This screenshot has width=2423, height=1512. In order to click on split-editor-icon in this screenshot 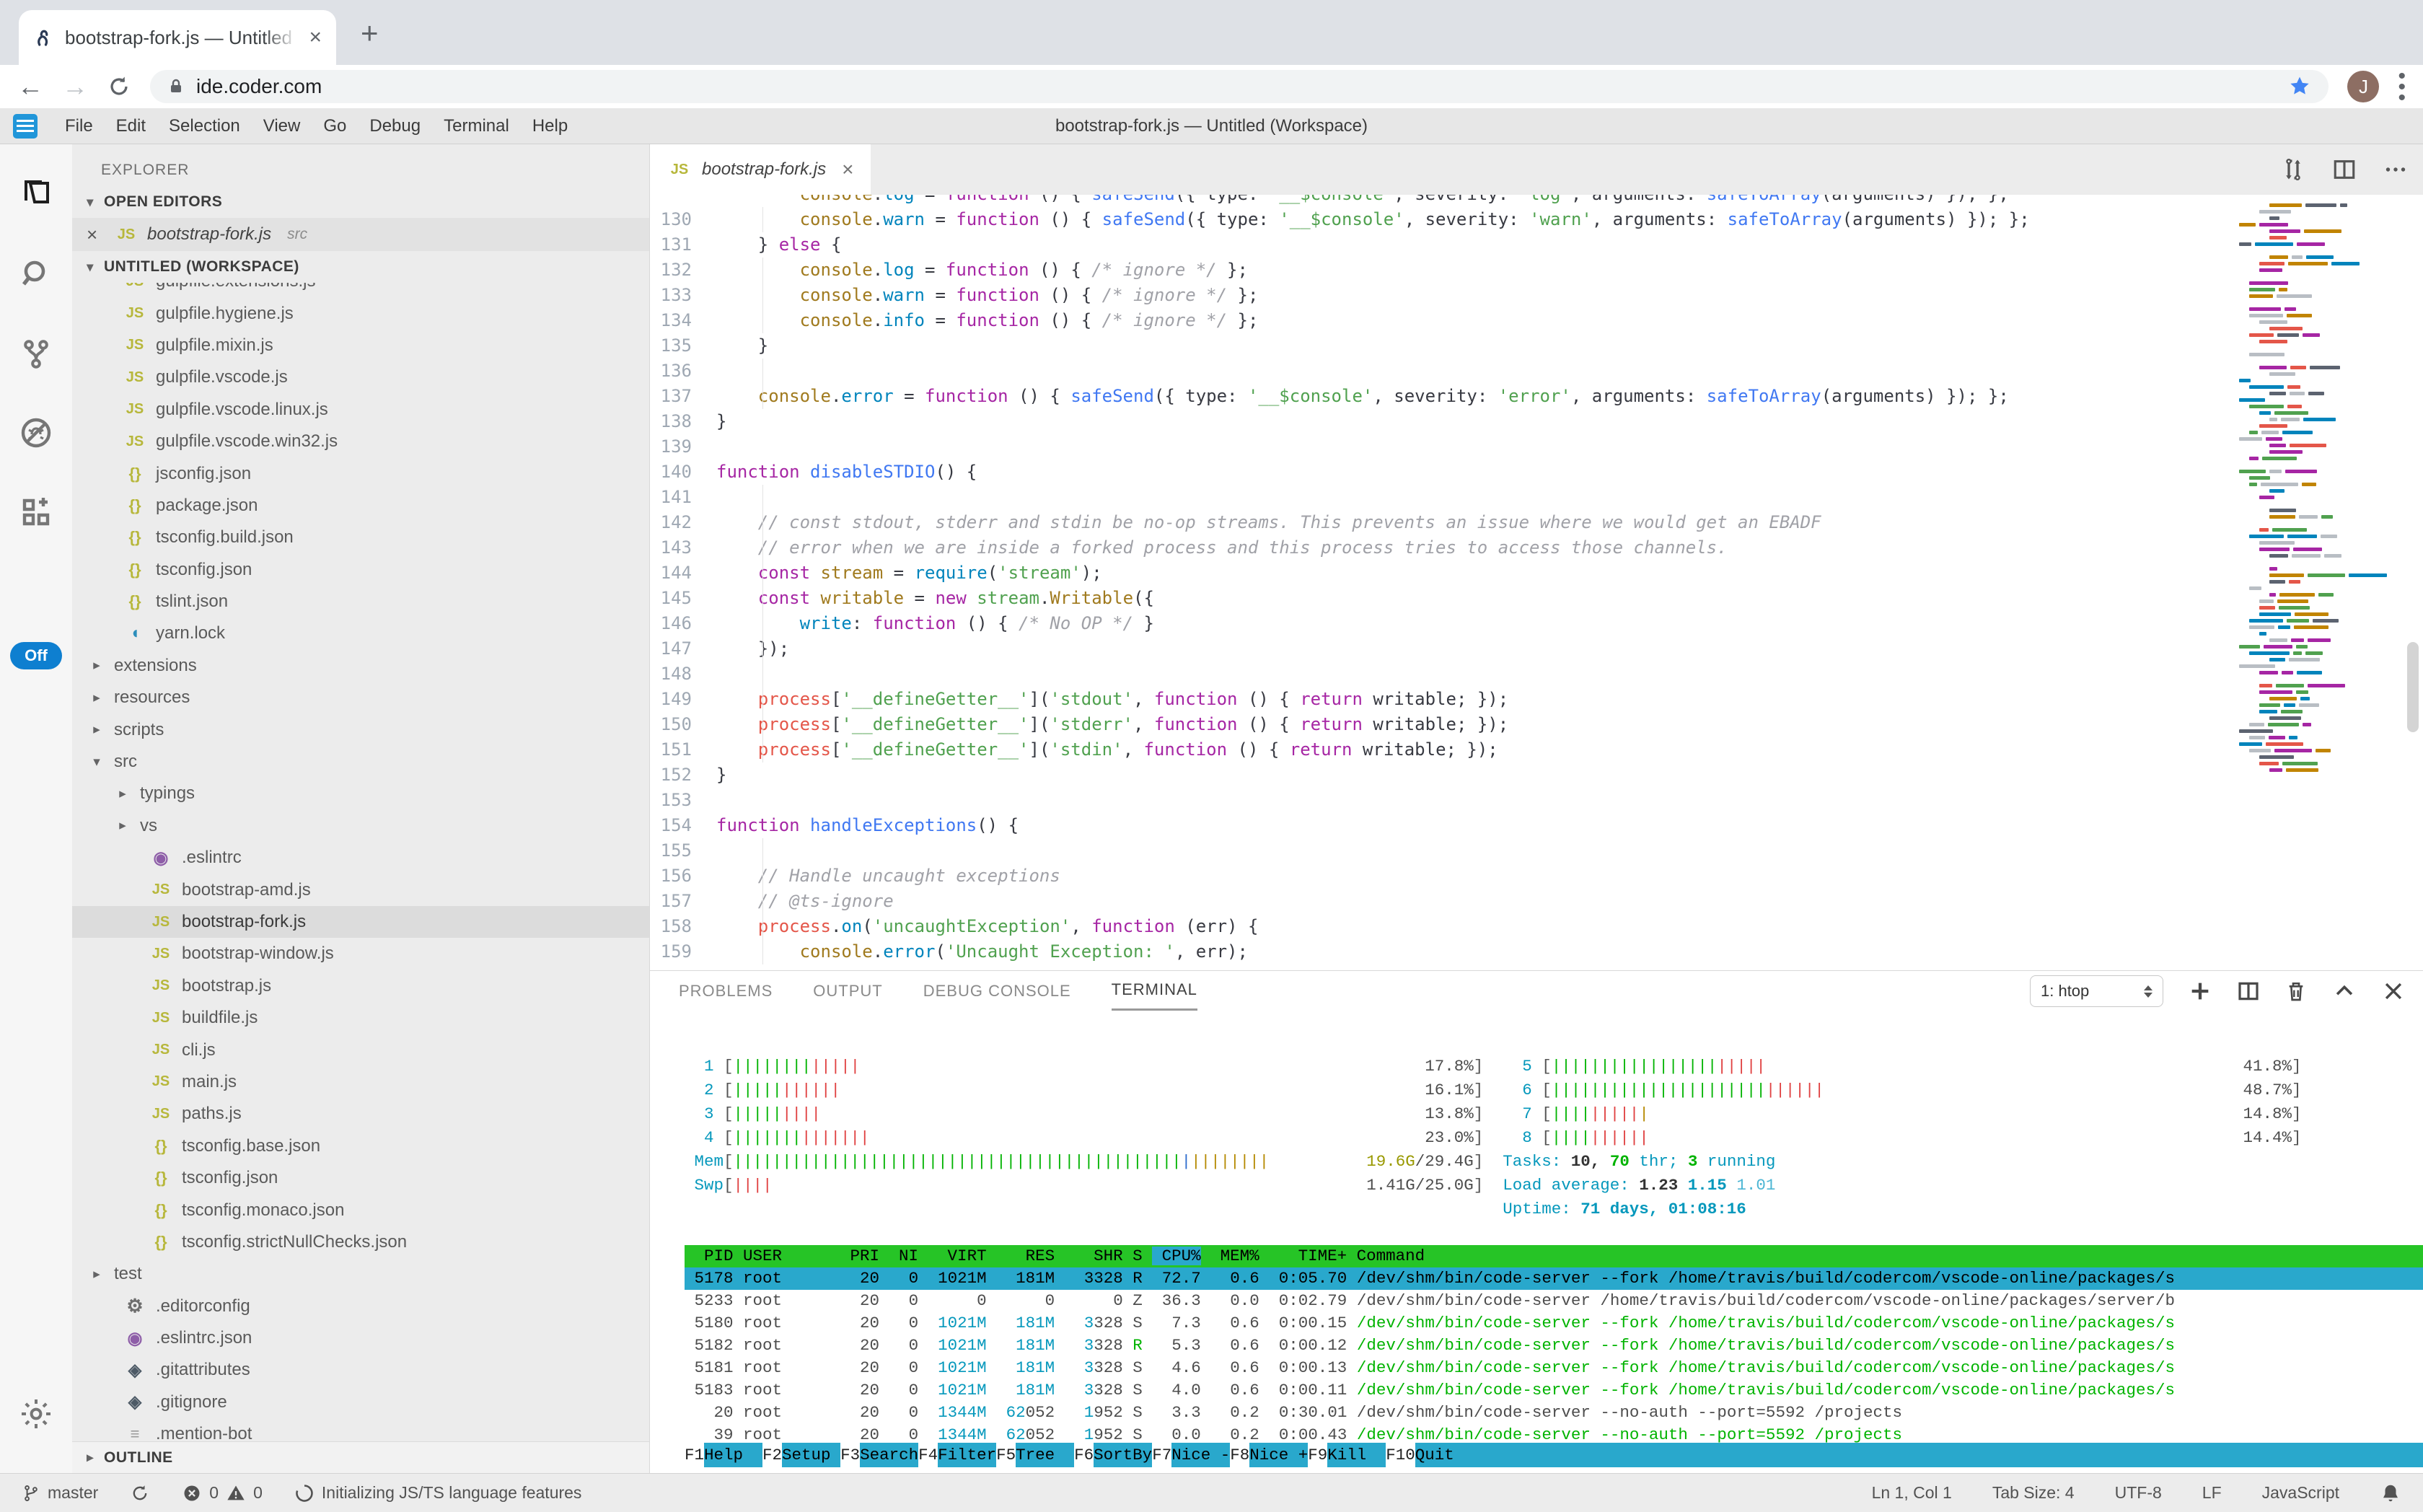, I will do `click(2344, 169)`.